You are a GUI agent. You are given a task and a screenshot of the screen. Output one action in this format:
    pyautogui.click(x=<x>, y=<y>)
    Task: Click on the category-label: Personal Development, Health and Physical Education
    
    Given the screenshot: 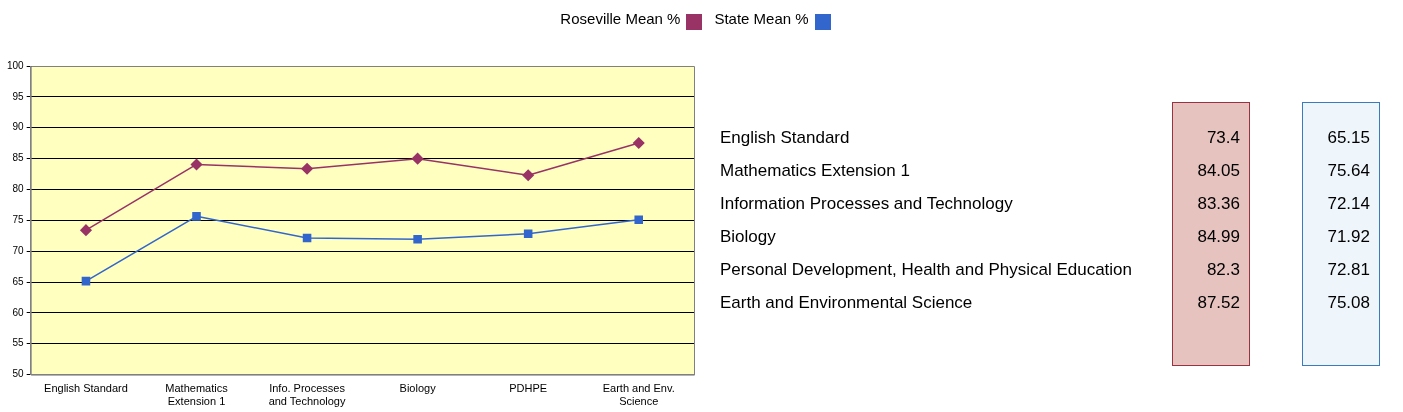 What is the action you would take?
    pyautogui.click(x=926, y=270)
    